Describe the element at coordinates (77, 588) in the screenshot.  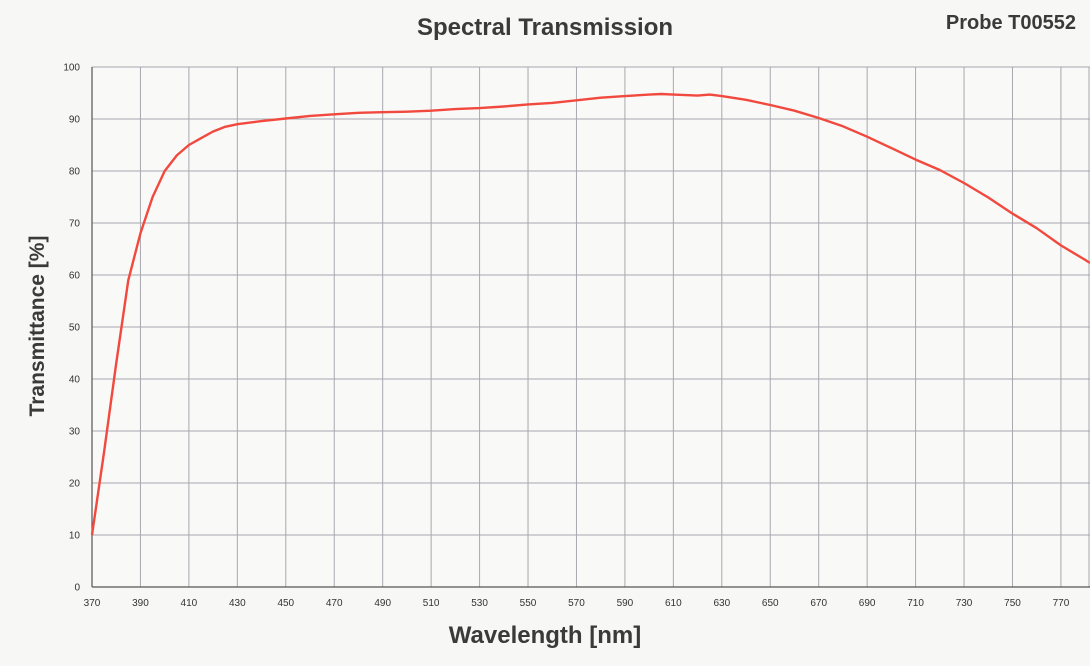
I see `y-tick-label: 0` at that location.